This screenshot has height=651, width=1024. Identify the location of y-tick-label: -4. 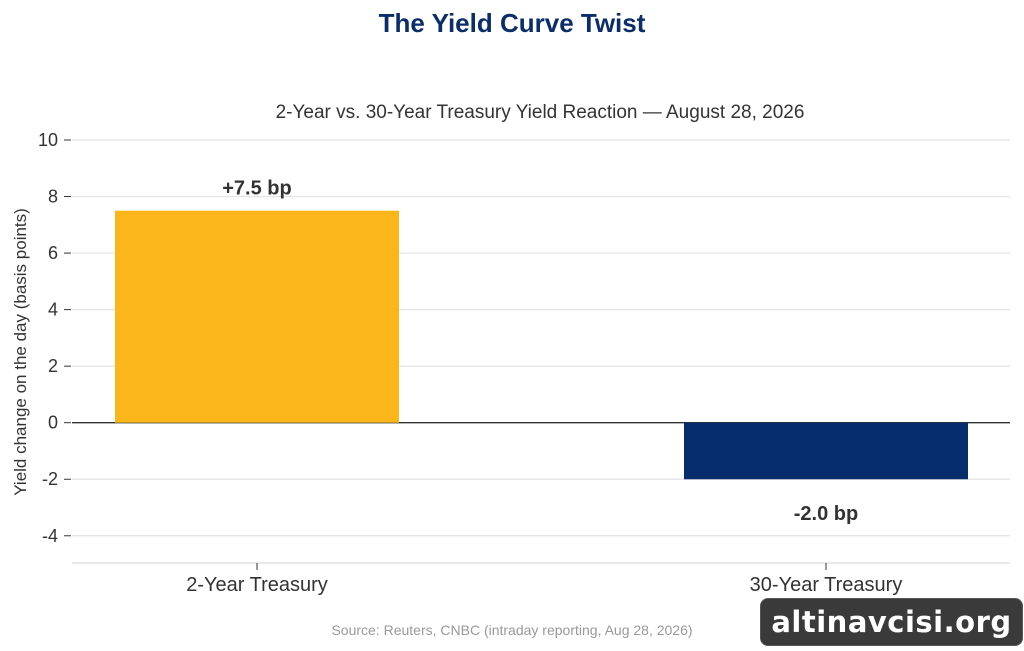
(50, 536).